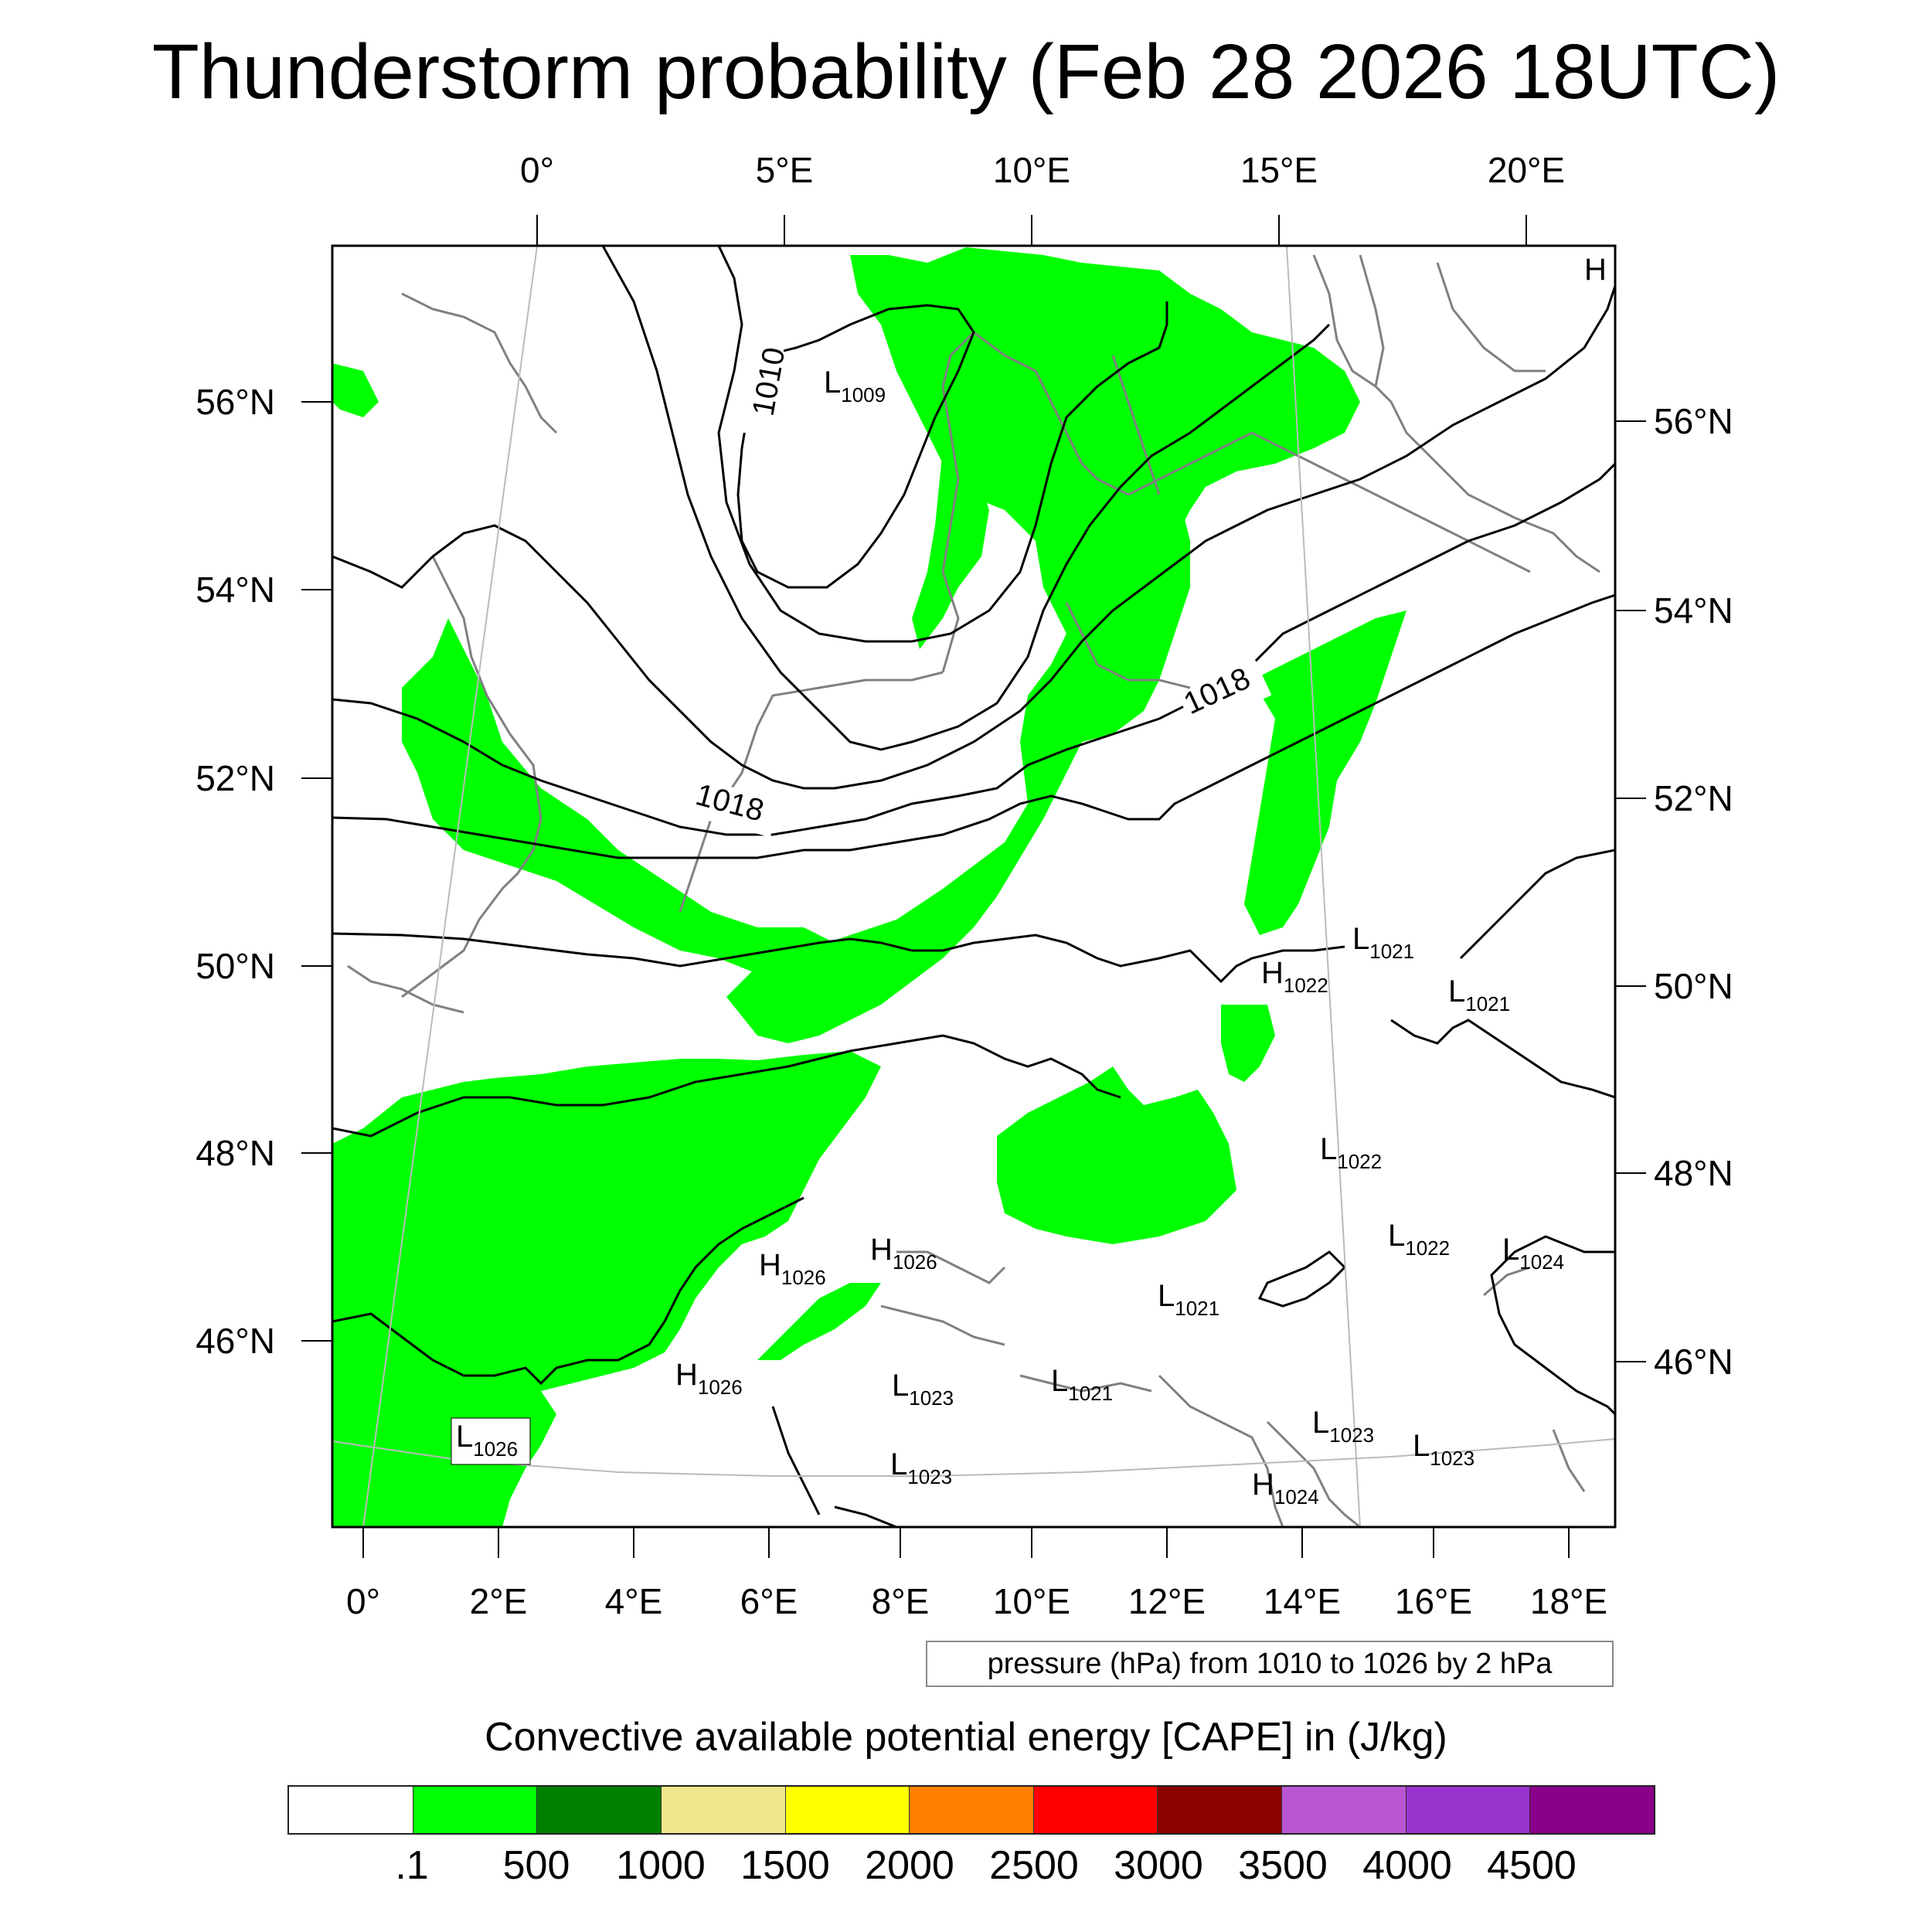 The width and height of the screenshot is (1932, 1932). What do you see at coordinates (236, 590) in the screenshot?
I see `left-lat-label: 54°N` at bounding box center [236, 590].